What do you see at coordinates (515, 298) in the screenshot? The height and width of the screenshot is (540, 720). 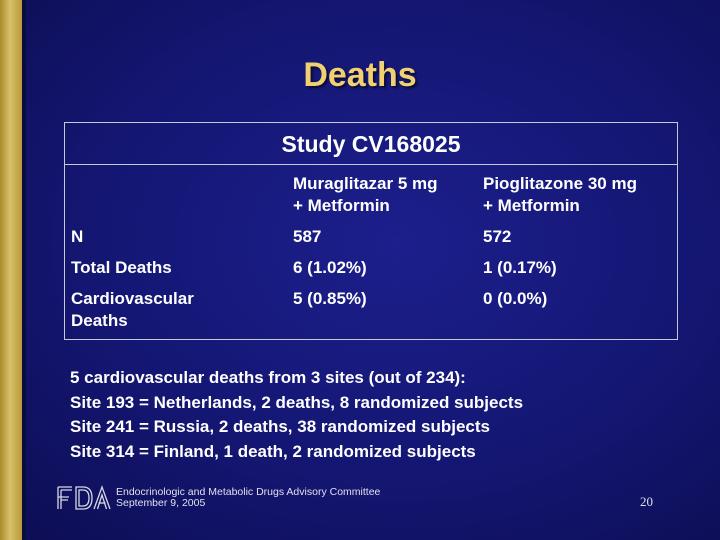 I see `cell-cv-deaths-pioglitazone: 0 (0.0%)` at bounding box center [515, 298].